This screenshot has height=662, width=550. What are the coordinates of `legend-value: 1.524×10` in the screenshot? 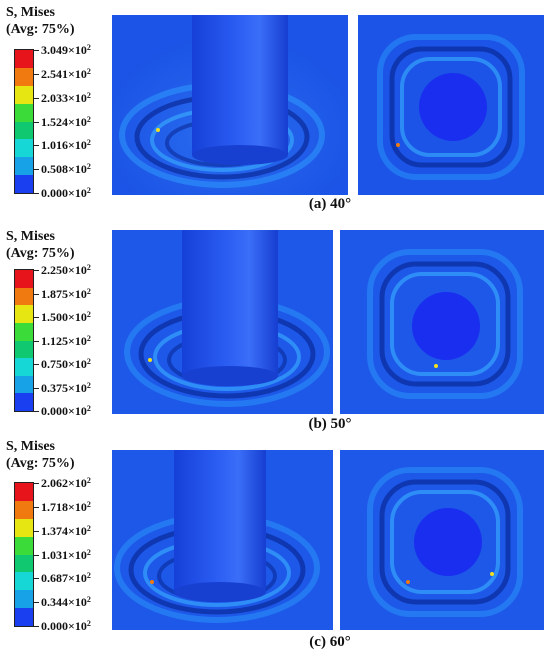 It's located at (64, 121).